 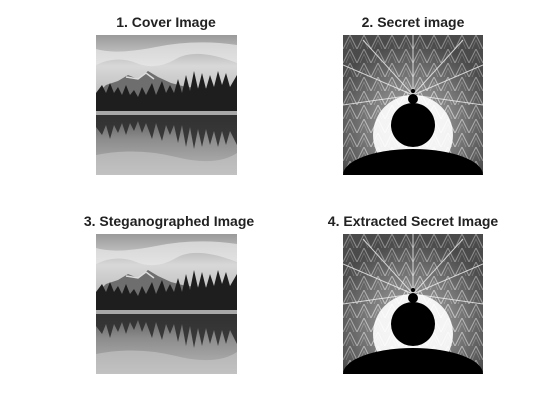 I want to click on secret-image, so click(x=413, y=105).